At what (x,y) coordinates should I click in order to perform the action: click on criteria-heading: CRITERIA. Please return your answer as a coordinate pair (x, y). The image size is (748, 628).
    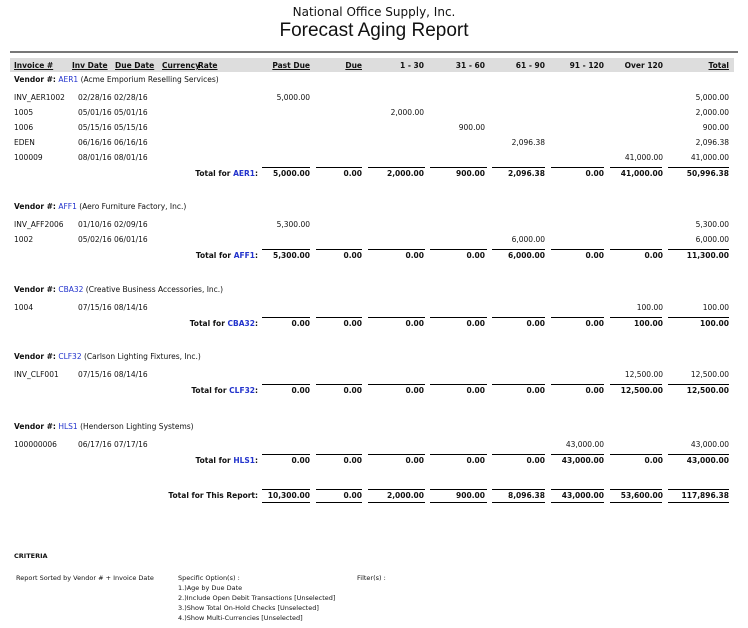
    Looking at the image, I should click on (31, 556).